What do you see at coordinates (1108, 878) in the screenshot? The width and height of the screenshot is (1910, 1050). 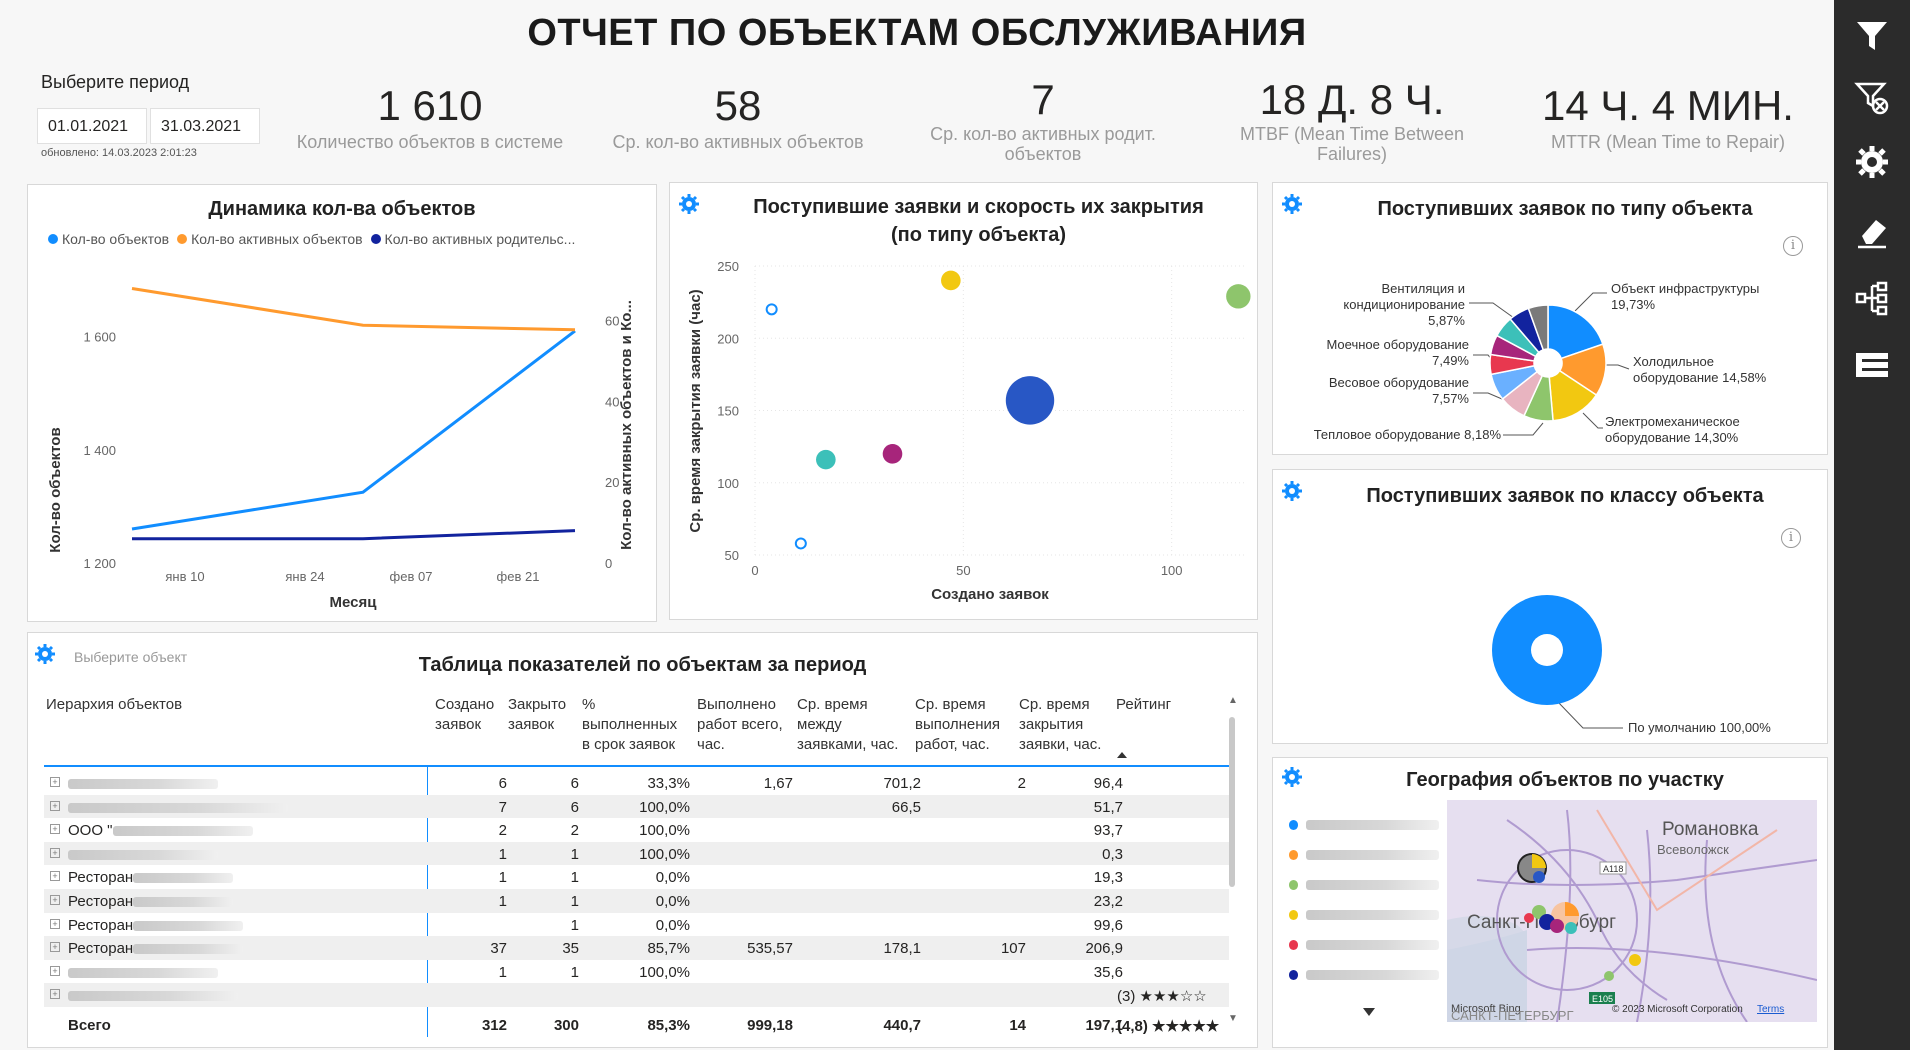 I see `cell-close: 19,3` at bounding box center [1108, 878].